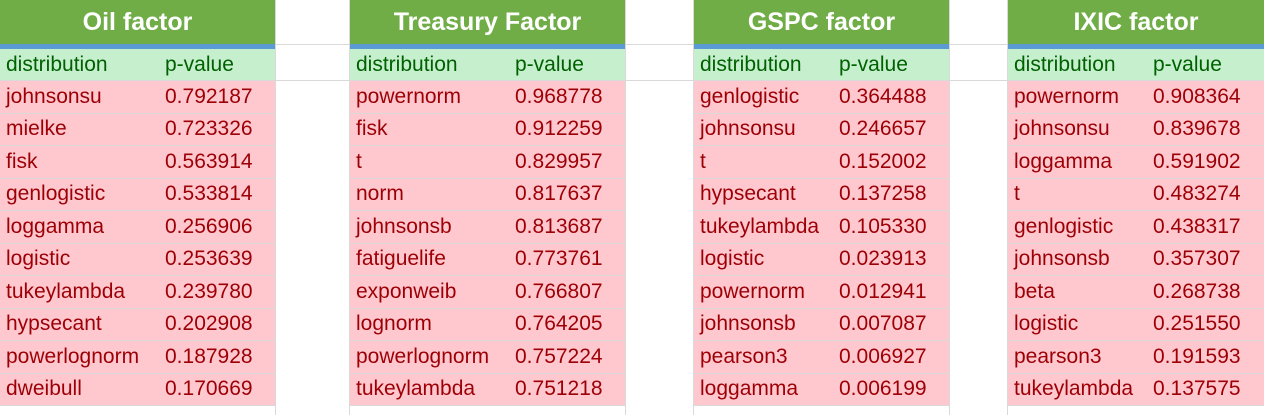  I want to click on p-value-cell: 0.912259, so click(559, 129).